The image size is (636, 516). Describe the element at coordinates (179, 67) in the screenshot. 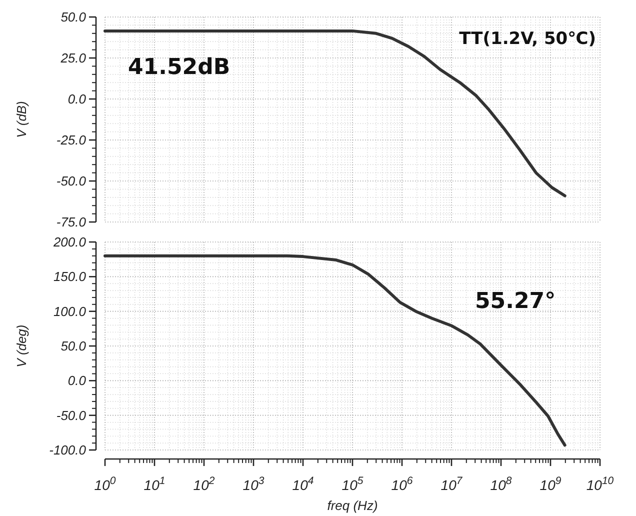

I see `annotation: 41.52dB` at that location.